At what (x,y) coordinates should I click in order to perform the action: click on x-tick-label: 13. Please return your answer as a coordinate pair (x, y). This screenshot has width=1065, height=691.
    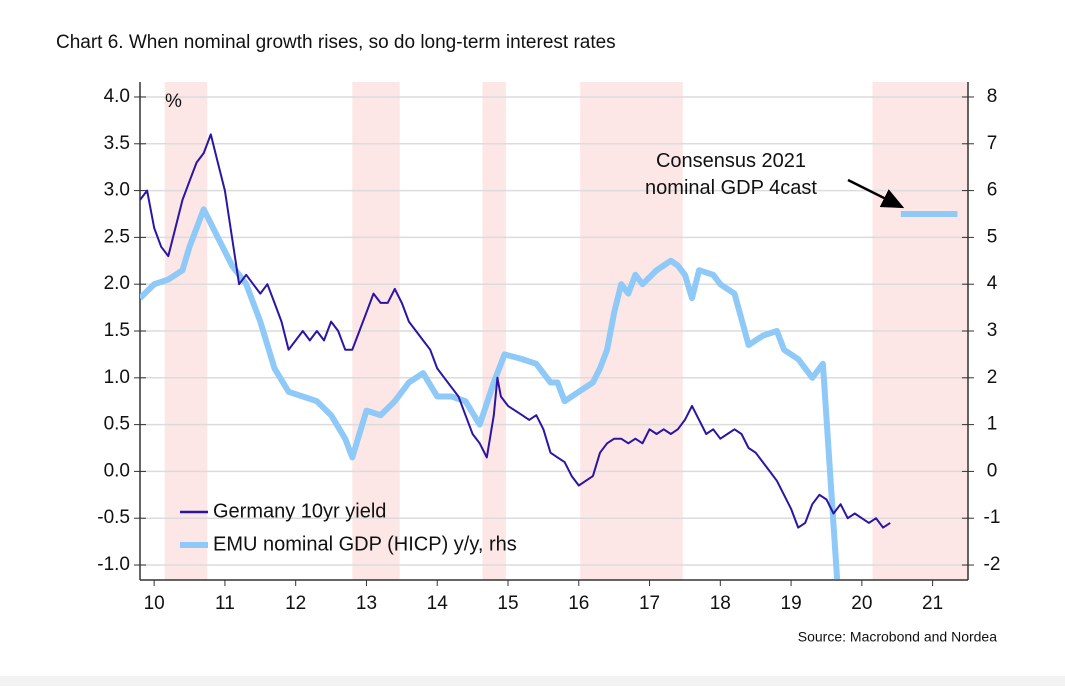
    Looking at the image, I should click on (366, 603).